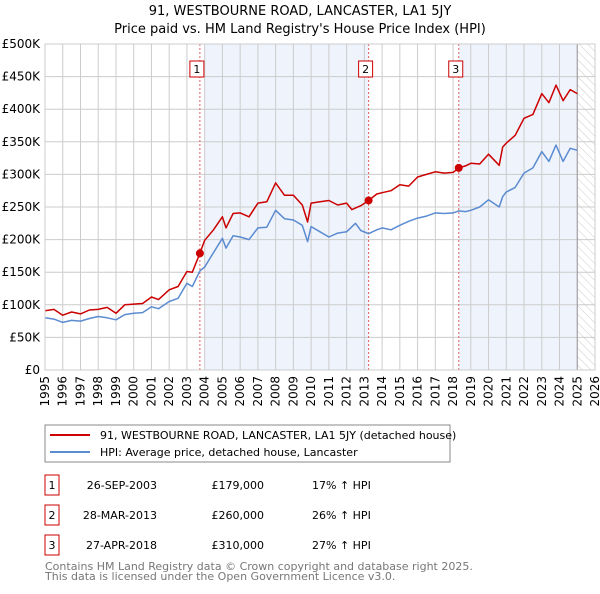 The height and width of the screenshot is (594, 600). Describe the element at coordinates (238, 515) in the screenshot. I see `sale-price: £260,000` at that location.